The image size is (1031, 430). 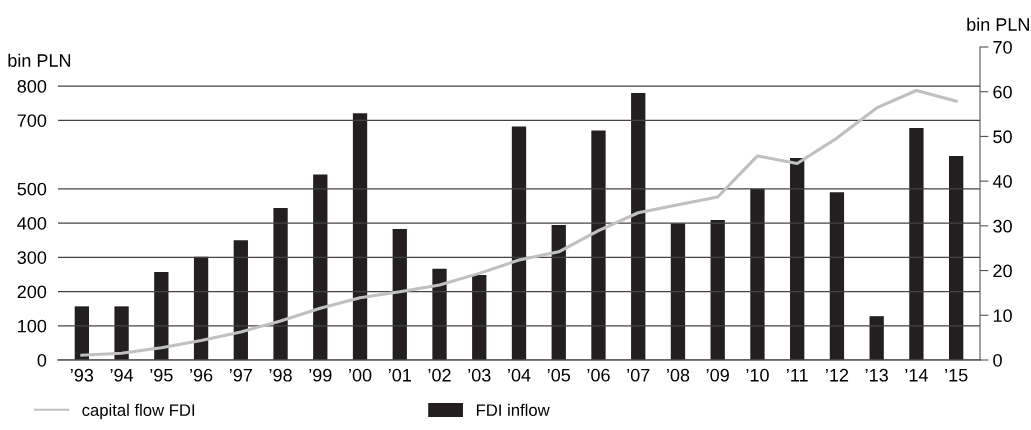 What do you see at coordinates (32, 257) in the screenshot?
I see `y-tick-label: 300` at bounding box center [32, 257].